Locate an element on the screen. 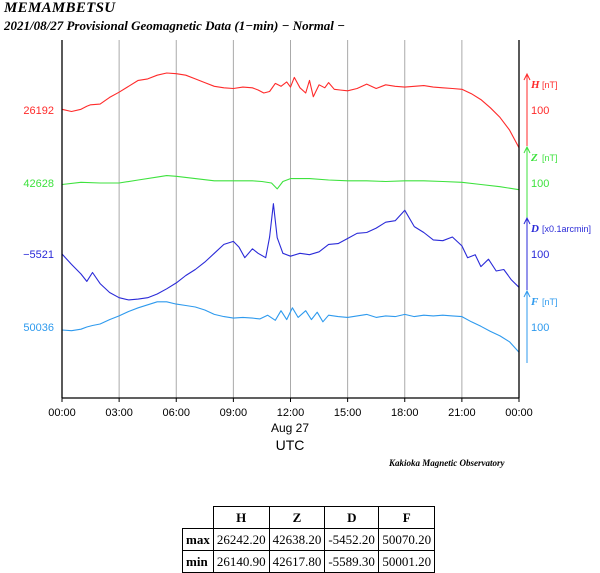  date-label: Aug 27 is located at coordinates (290, 428).